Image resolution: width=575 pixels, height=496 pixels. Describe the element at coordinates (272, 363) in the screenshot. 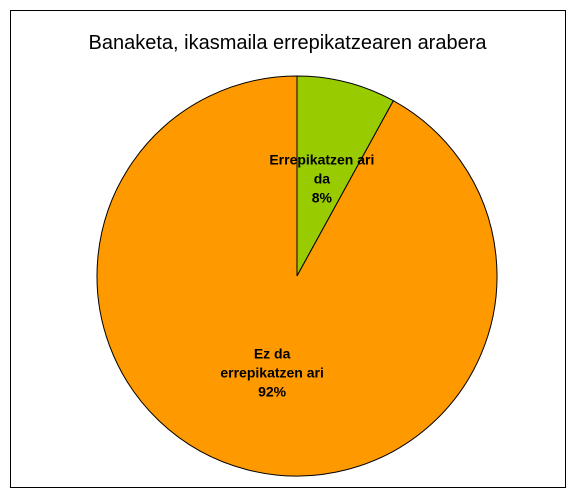

I see `slice-category: Ez da errepikatzen ari` at that location.